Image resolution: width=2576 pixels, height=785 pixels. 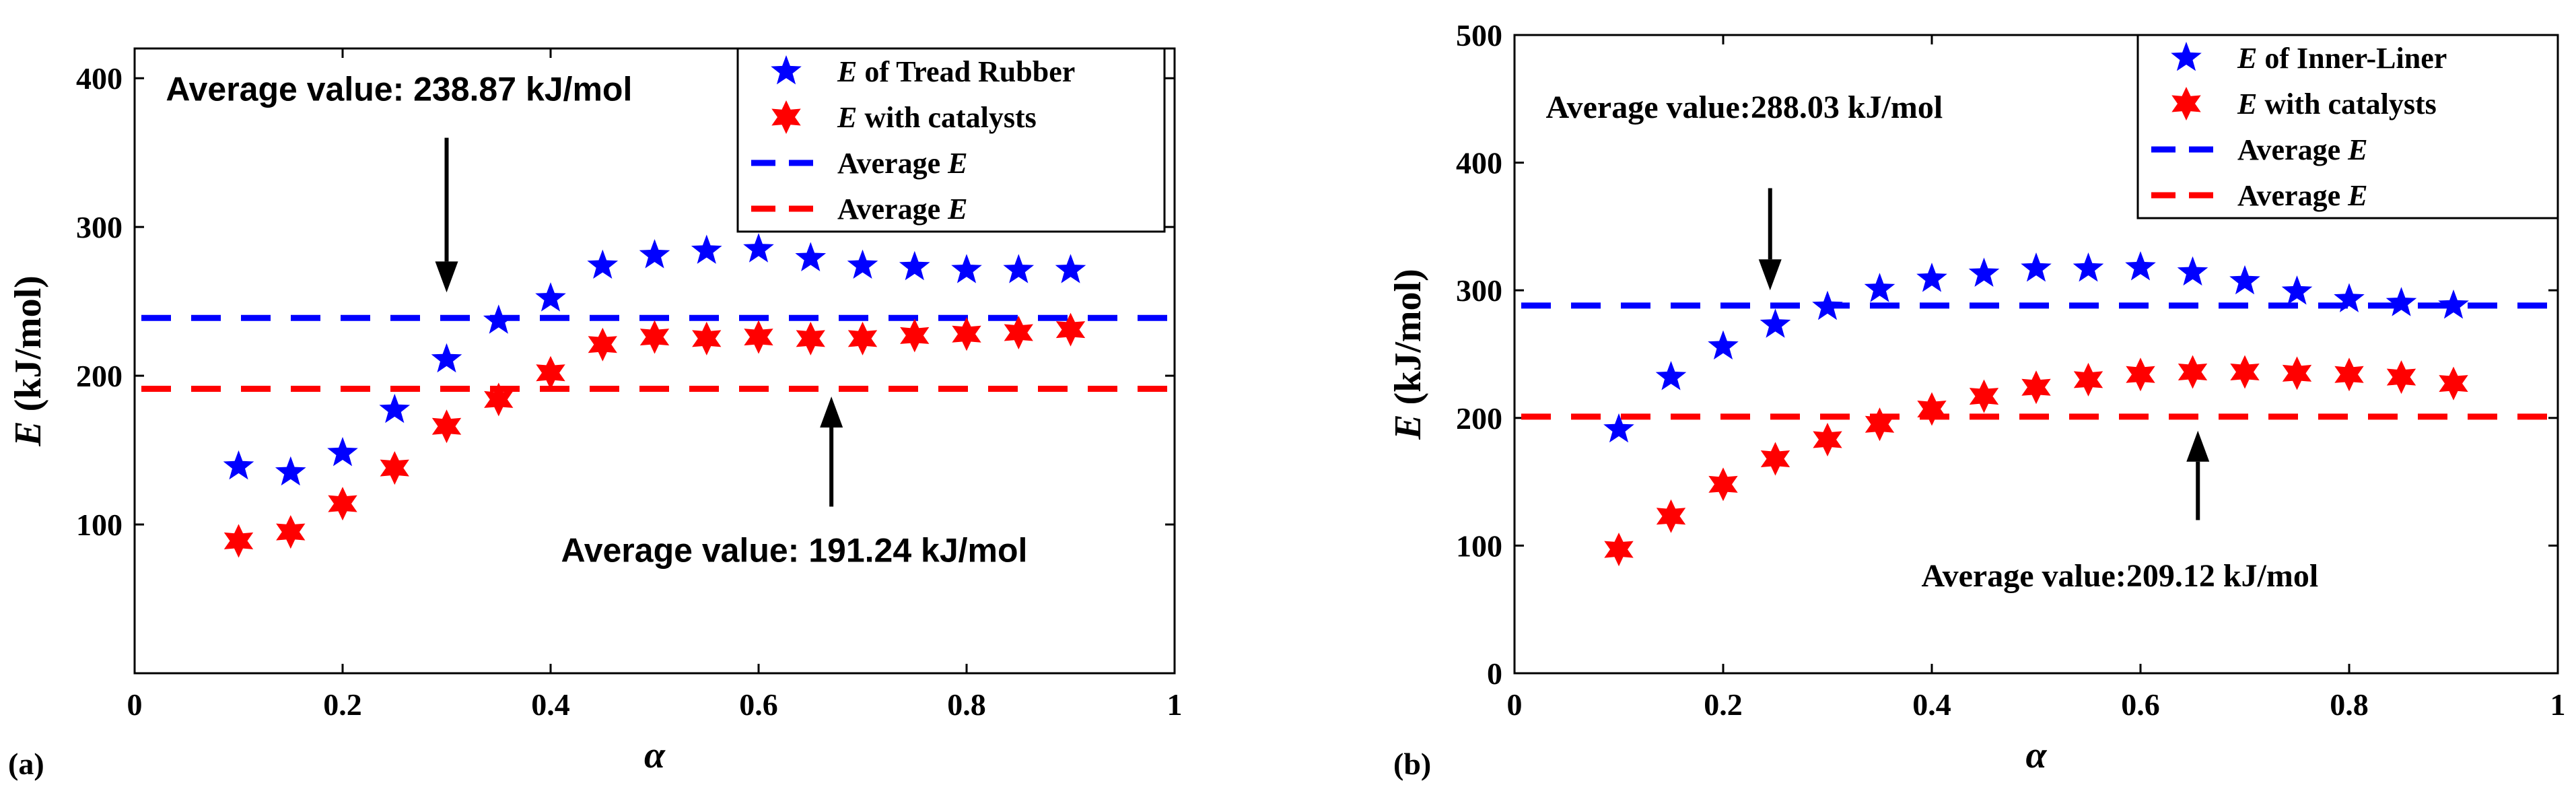 What do you see at coordinates (1479, 290) in the screenshot?
I see `y-tick-label: 300` at bounding box center [1479, 290].